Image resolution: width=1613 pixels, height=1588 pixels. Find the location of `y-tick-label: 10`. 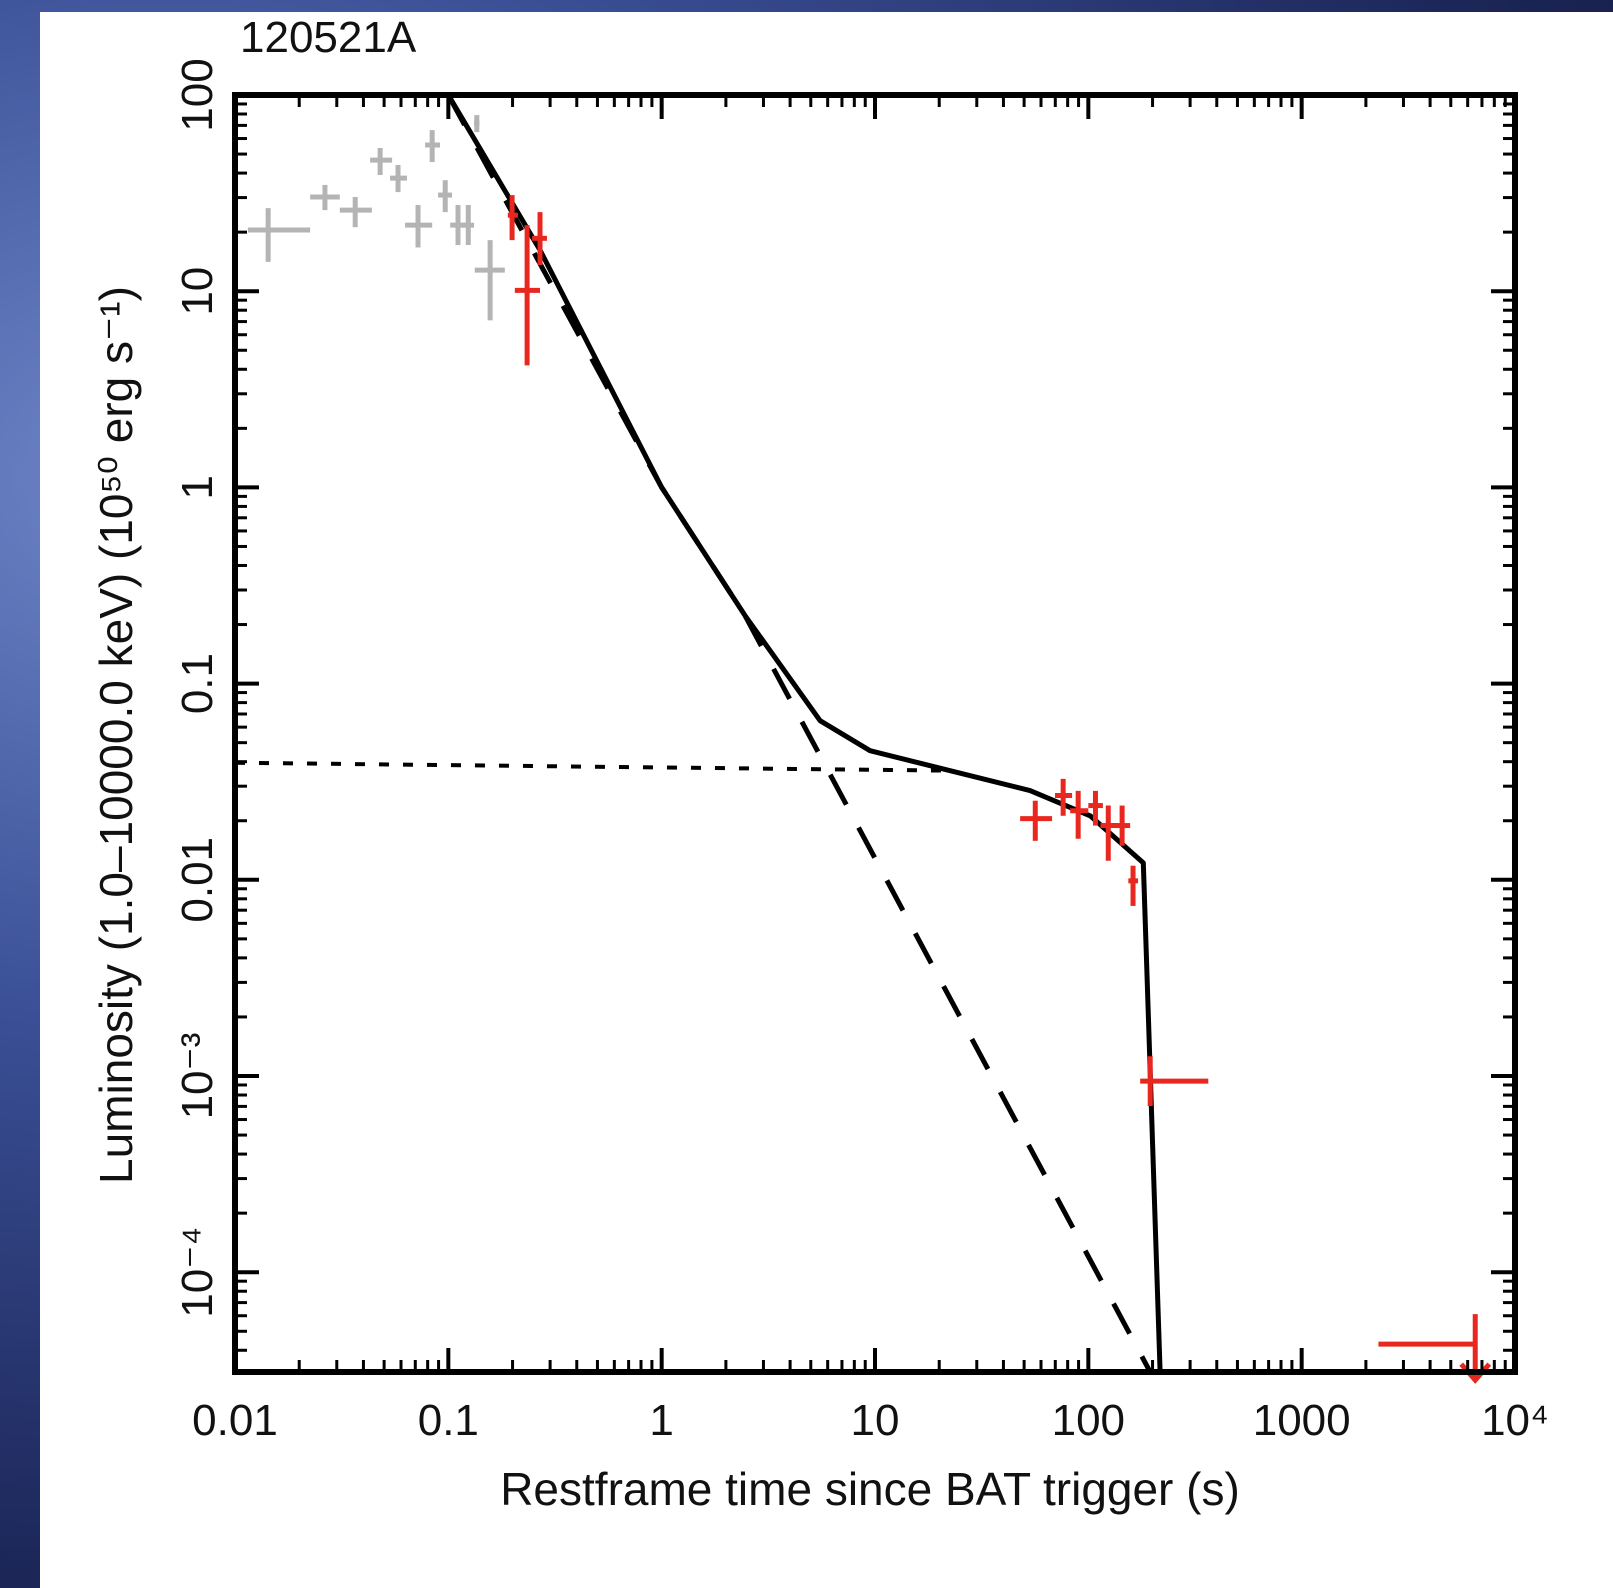

y-tick-label: 10 is located at coordinates (197, 291).